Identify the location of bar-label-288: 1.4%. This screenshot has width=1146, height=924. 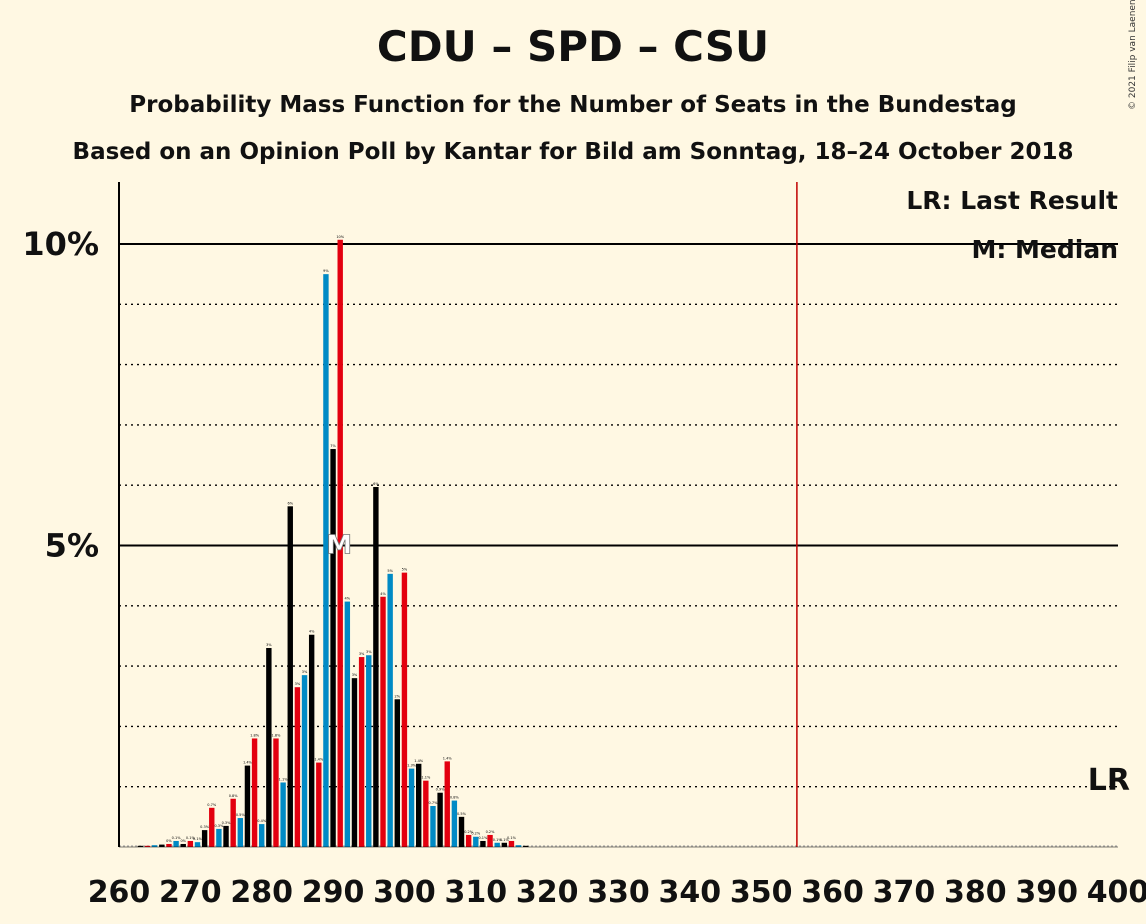
(319, 760).